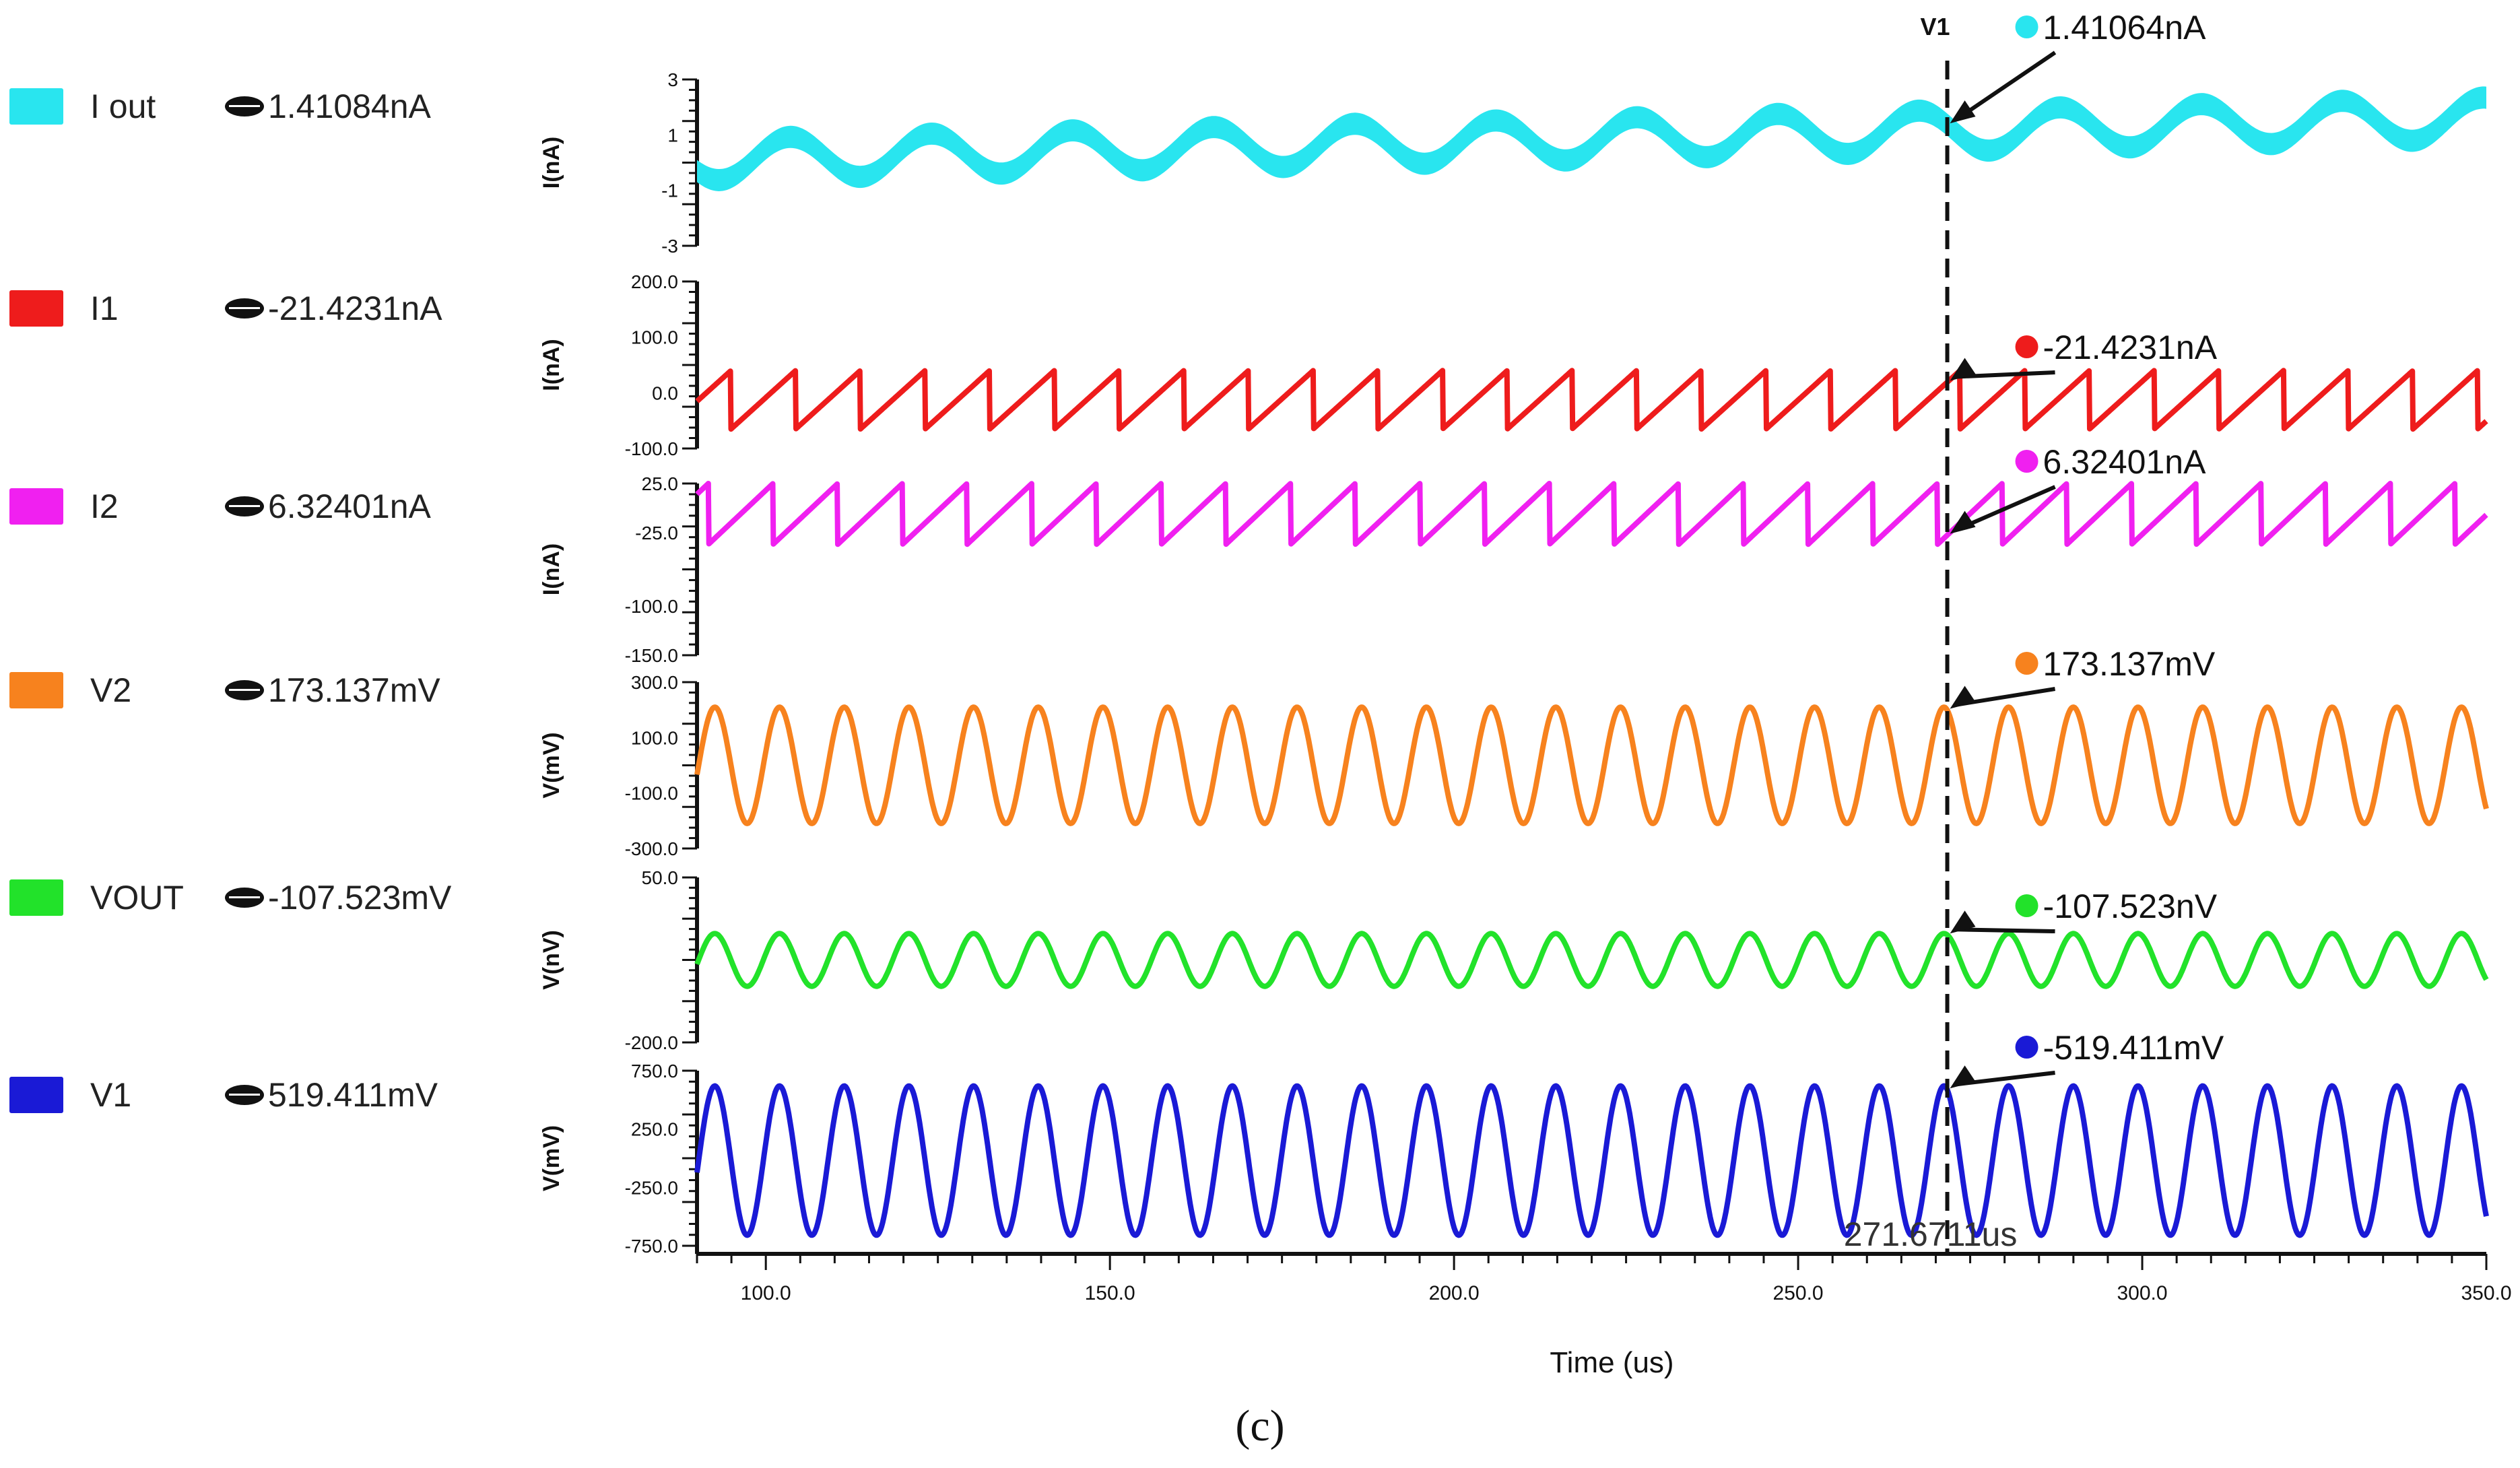  I want to click on legend-label: I1, so click(104, 308).